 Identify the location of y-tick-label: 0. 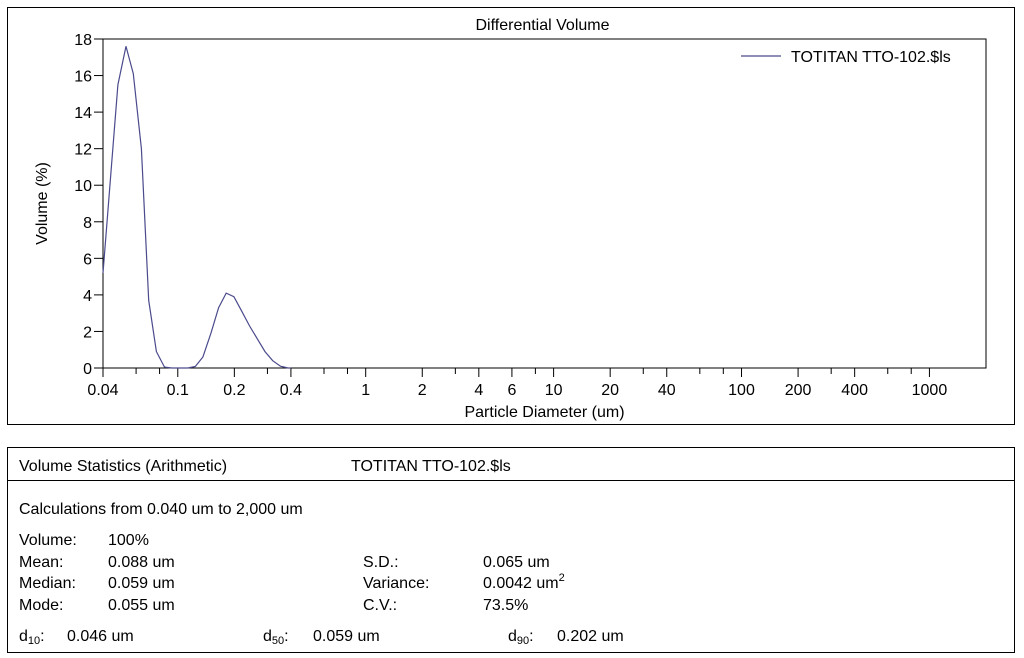
(87, 369).